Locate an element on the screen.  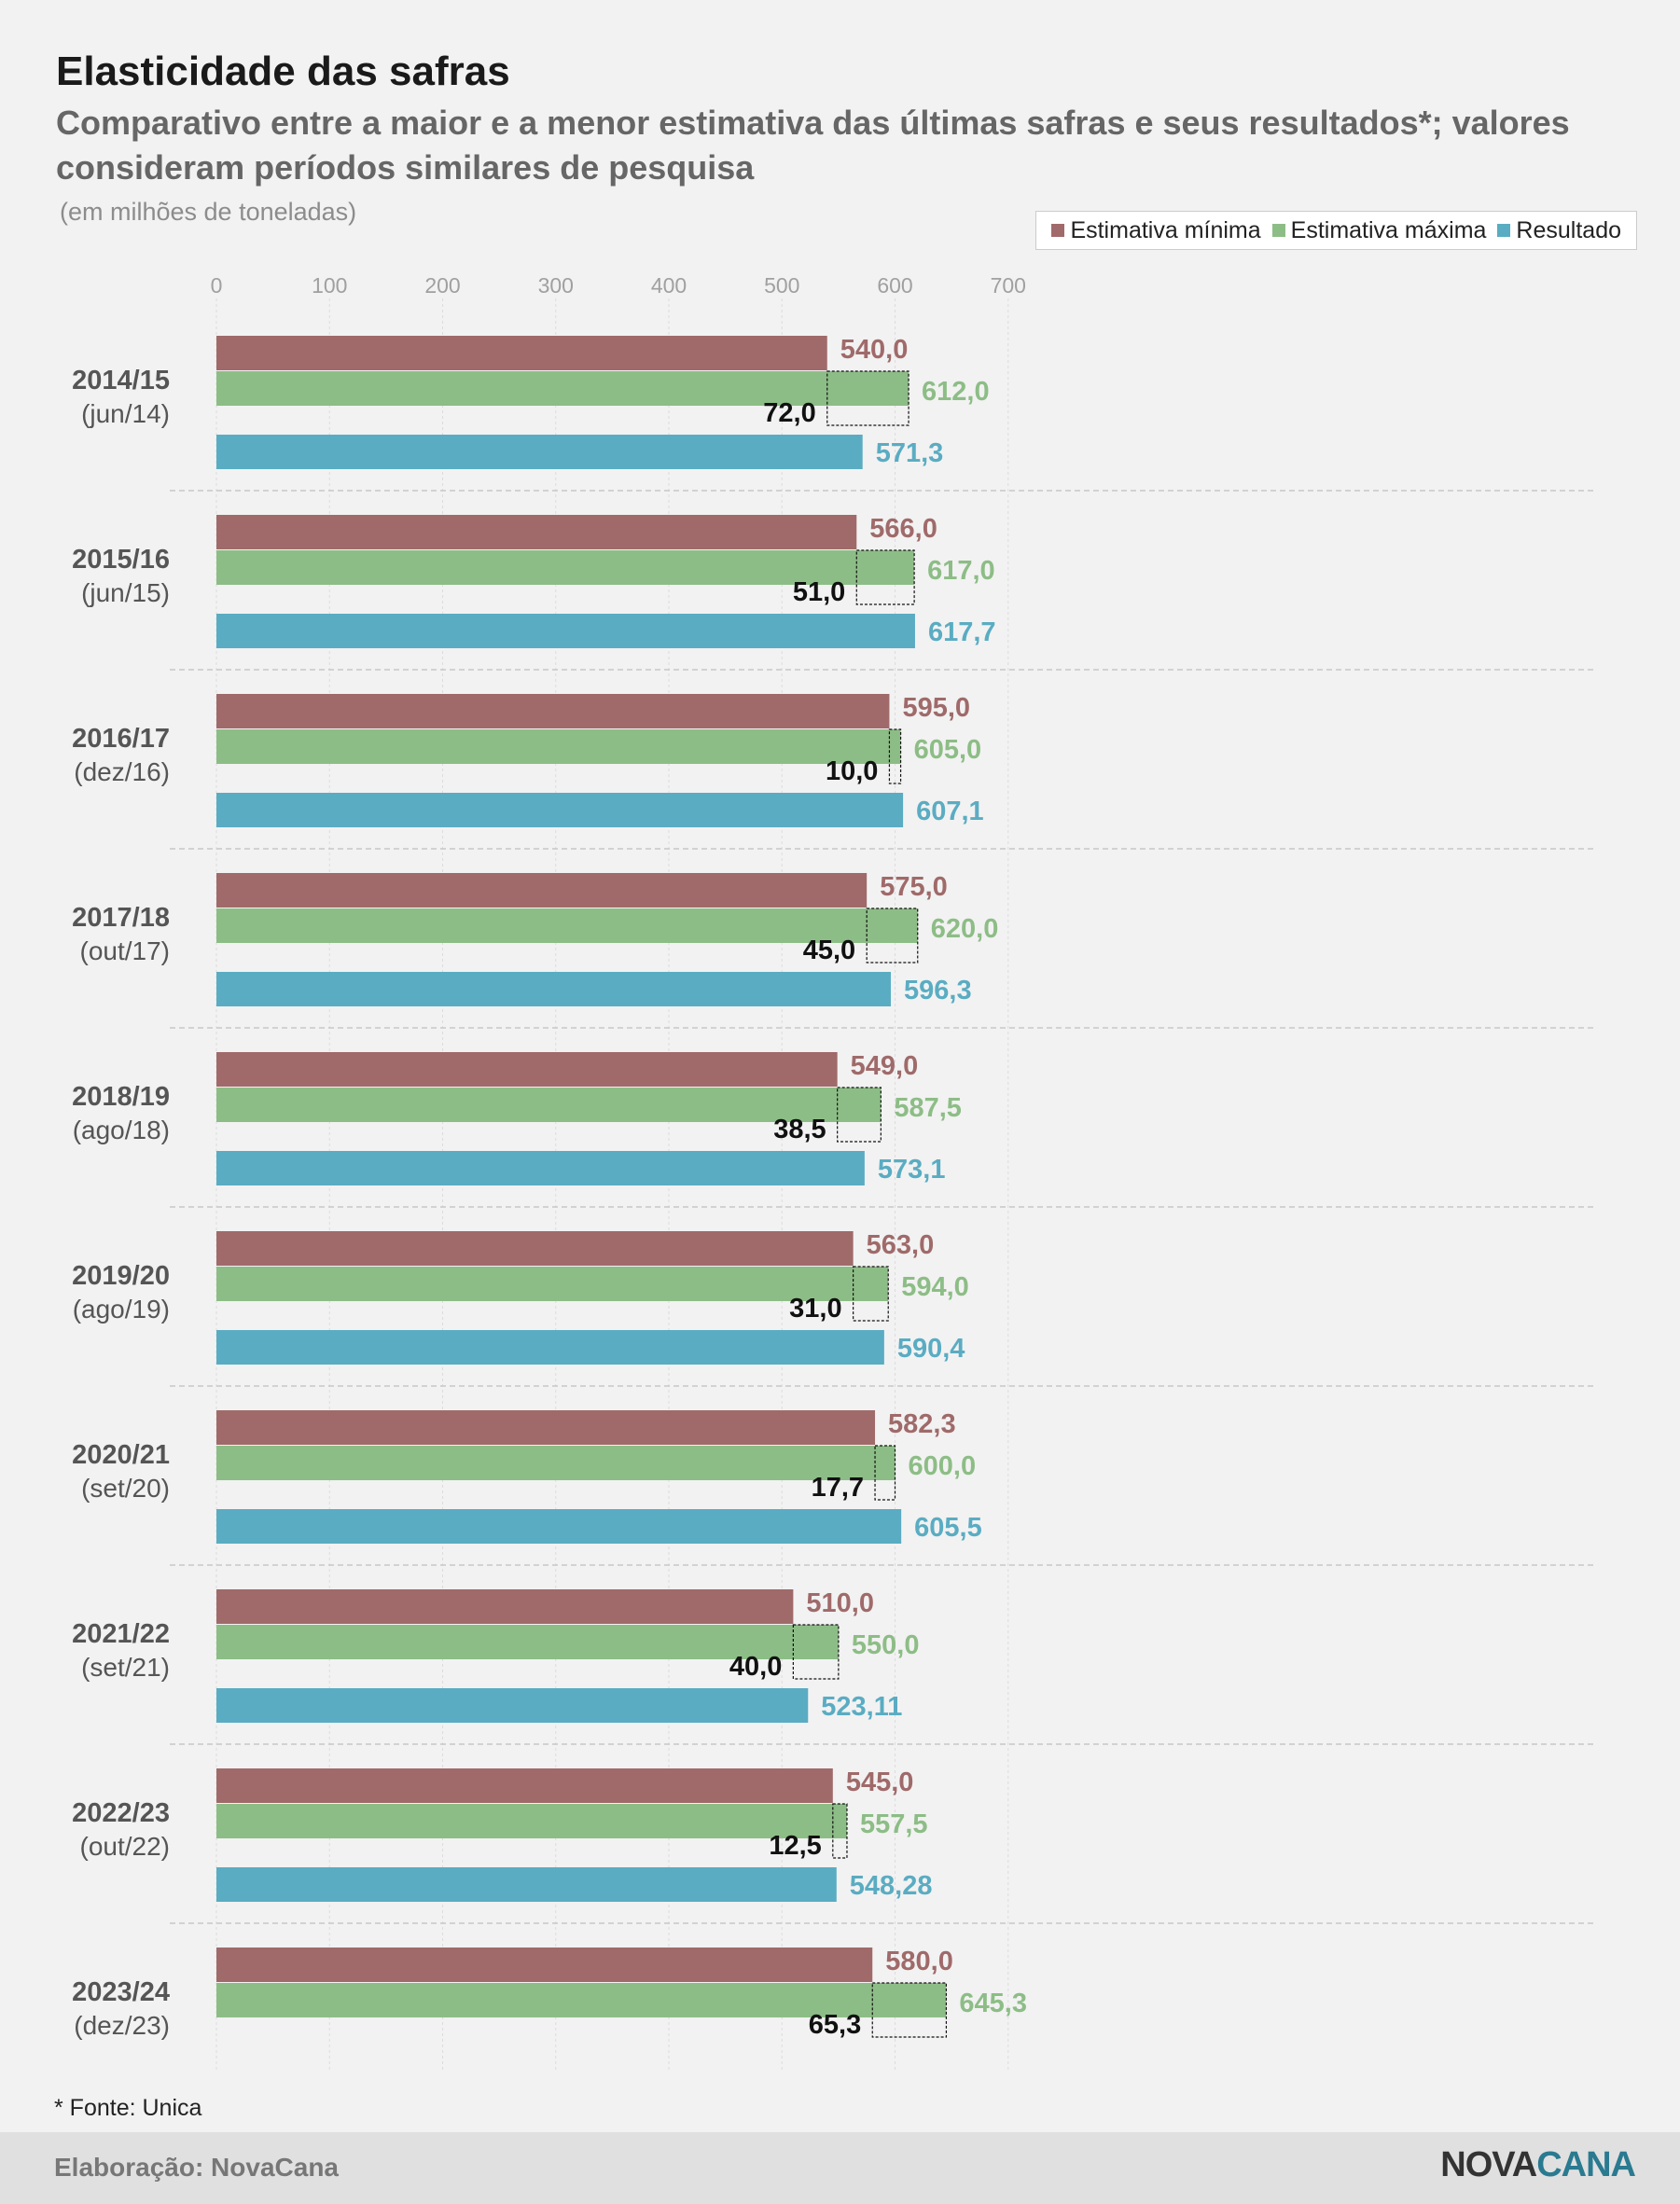
category-date: (set/20) is located at coordinates (125, 1488).